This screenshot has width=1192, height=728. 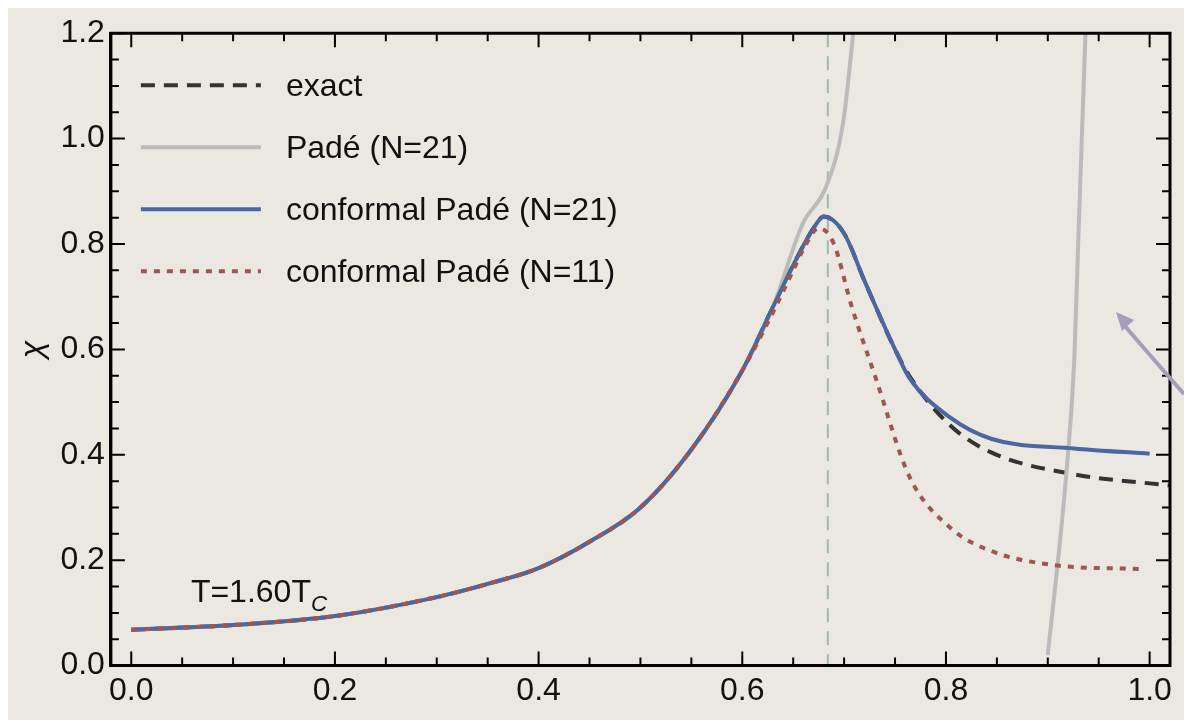 What do you see at coordinates (377, 147) in the screenshot?
I see `legend-label: Padé (N=21)` at bounding box center [377, 147].